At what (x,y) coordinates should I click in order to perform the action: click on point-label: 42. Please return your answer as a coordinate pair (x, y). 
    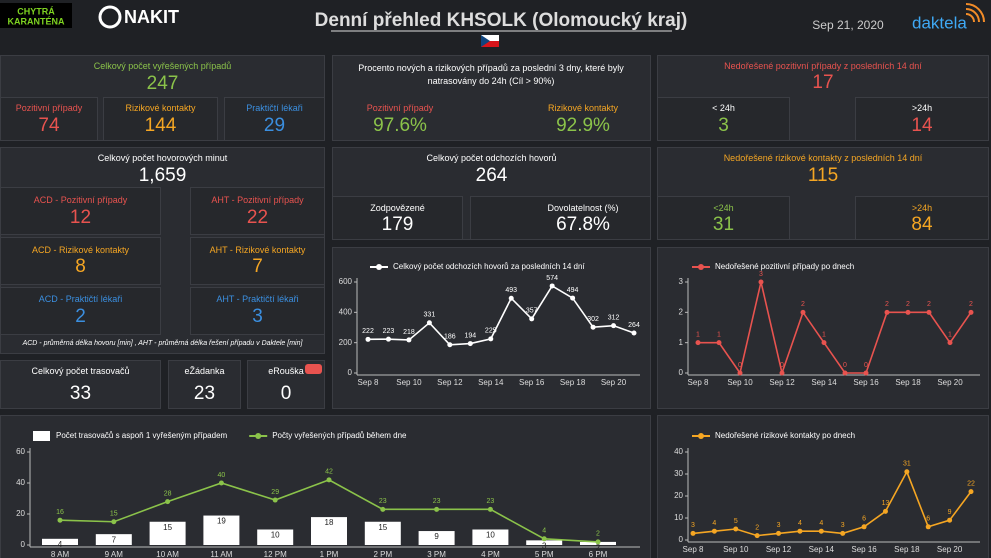
    Looking at the image, I should click on (329, 472).